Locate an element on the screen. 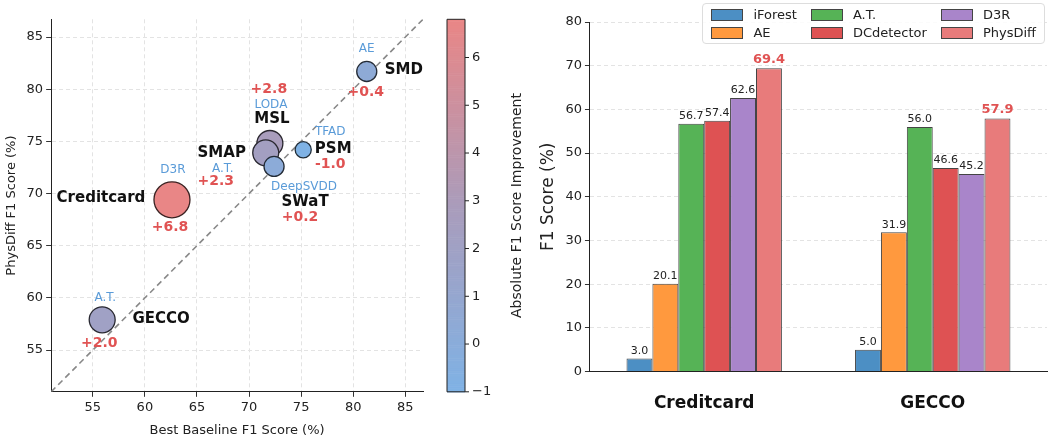 This screenshot has width=1049, height=442. x-tick-label: 80 is located at coordinates (353, 406).